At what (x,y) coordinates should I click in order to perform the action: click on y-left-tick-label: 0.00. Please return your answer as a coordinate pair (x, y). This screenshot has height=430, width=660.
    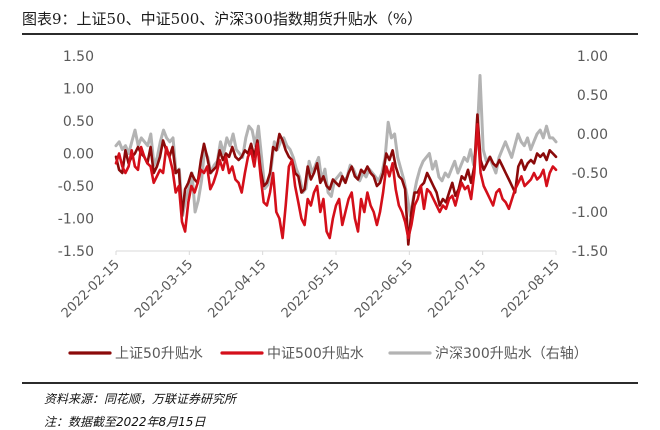
    Looking at the image, I should click on (78, 155).